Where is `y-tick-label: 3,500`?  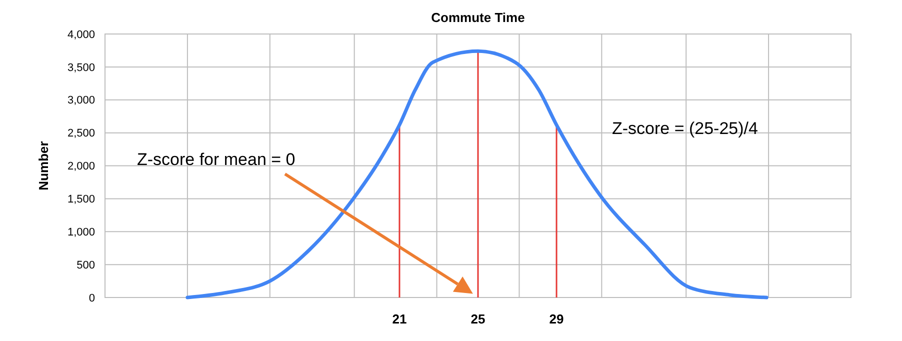
y-tick-label: 3,500 is located at coordinates (81, 68).